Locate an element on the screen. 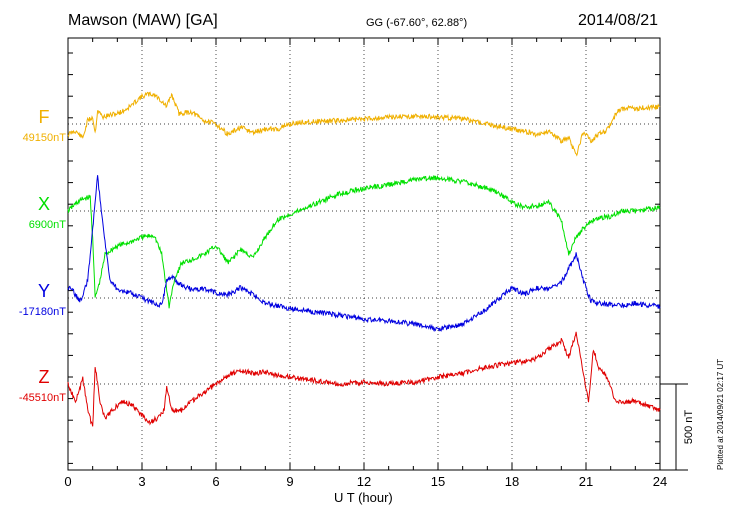  x-tick-label: 3 is located at coordinates (141, 481).